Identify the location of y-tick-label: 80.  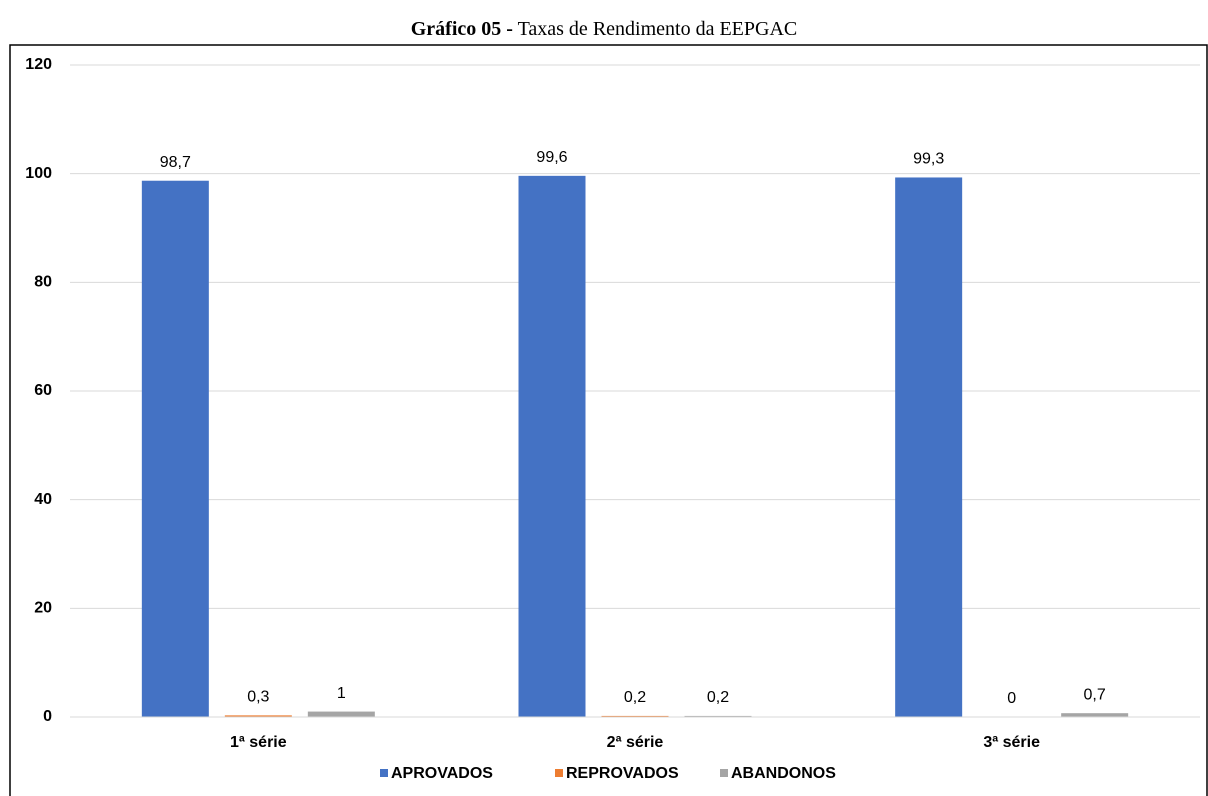
(43, 282).